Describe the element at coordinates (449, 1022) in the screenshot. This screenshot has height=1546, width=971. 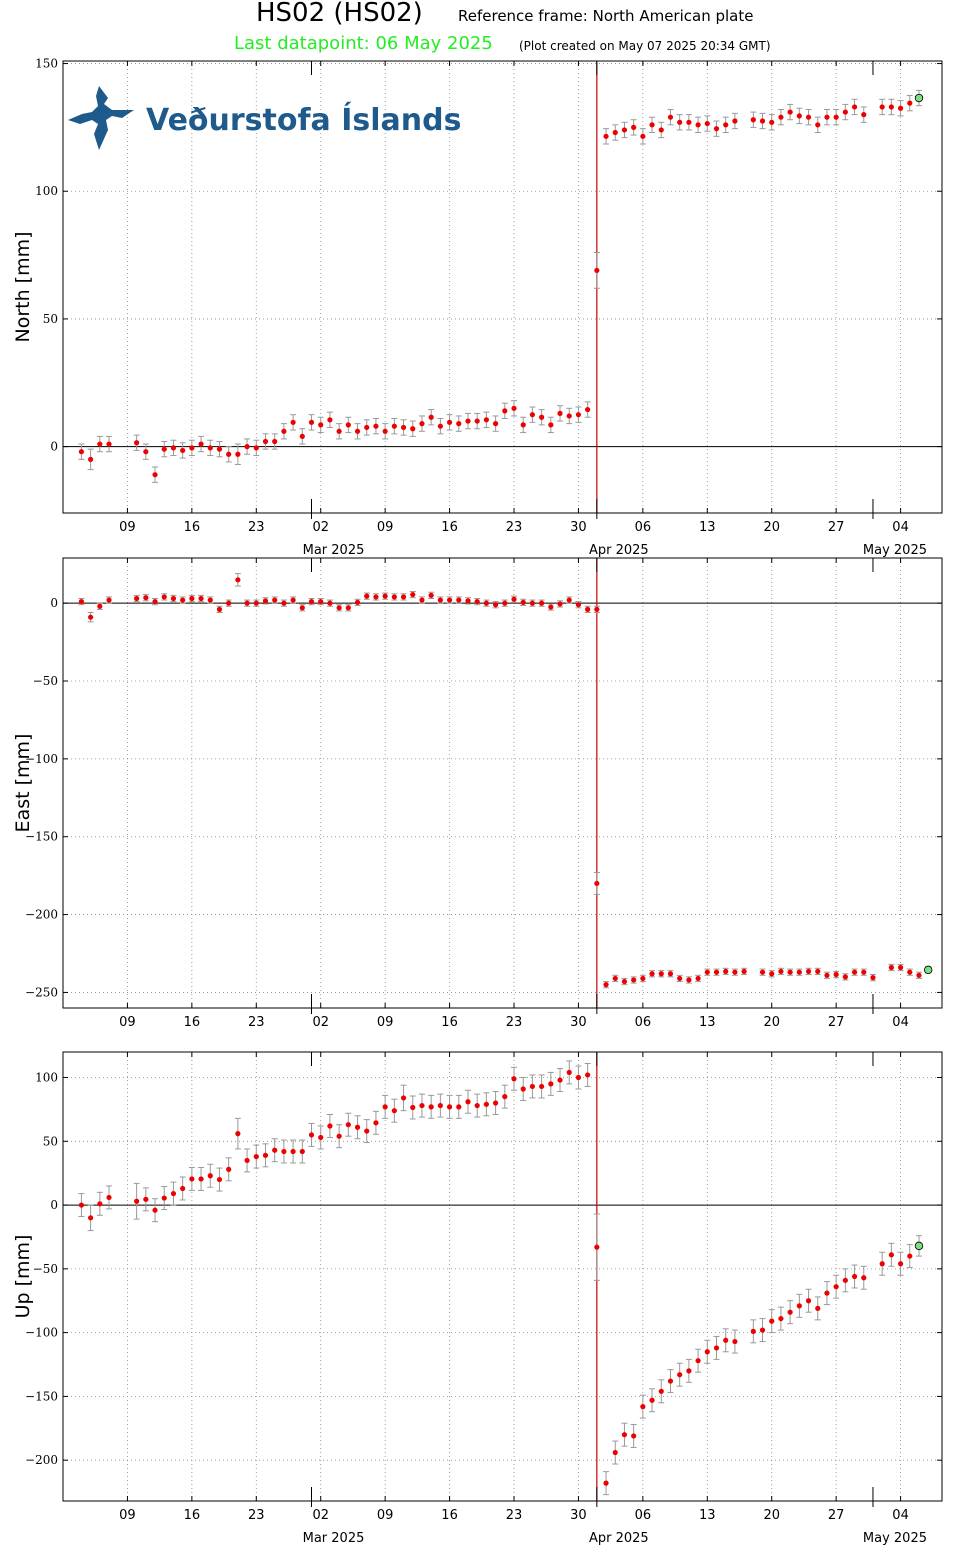
I see `x-tick-label: 16` at that location.